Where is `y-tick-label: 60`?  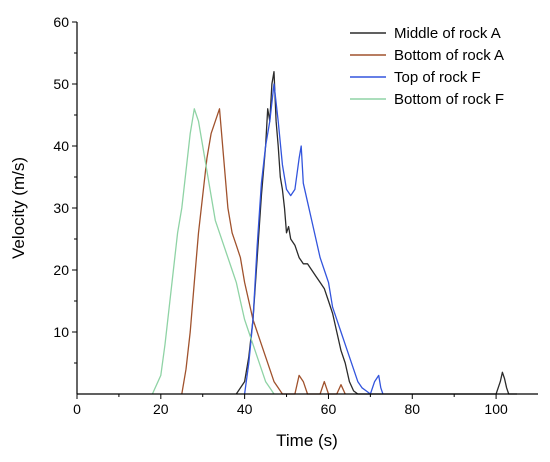
y-tick-label: 60 is located at coordinates (61, 22).